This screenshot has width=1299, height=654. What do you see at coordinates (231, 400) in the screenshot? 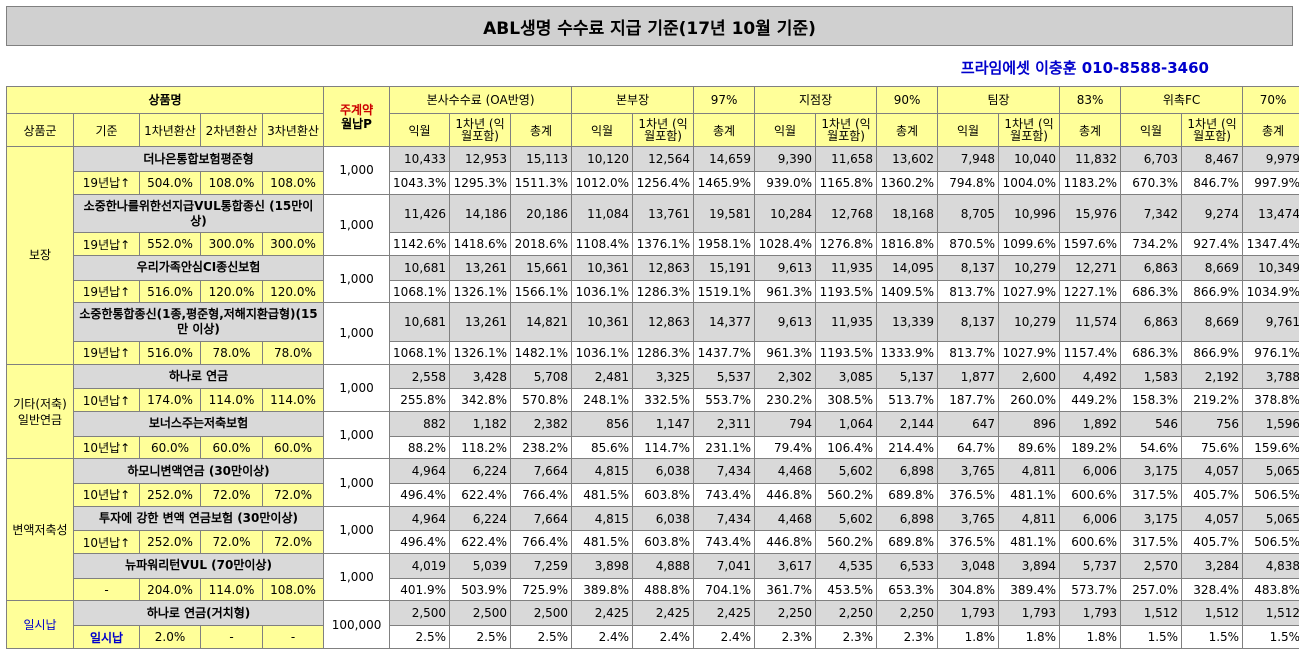
I see `conversion-rate: 114.0%` at bounding box center [231, 400].